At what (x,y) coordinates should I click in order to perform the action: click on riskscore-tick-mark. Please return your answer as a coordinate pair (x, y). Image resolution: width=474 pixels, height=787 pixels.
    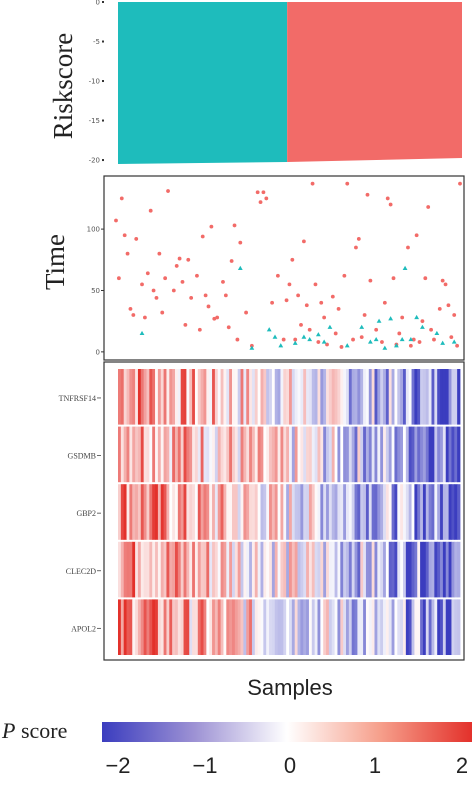
    Looking at the image, I should click on (103, 120).